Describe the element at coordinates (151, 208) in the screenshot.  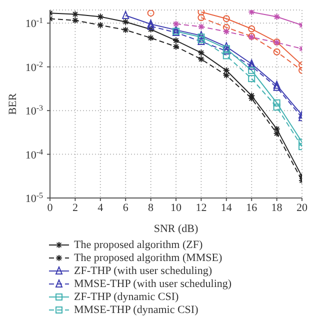
I see `x-tick-label: 8` at that location.